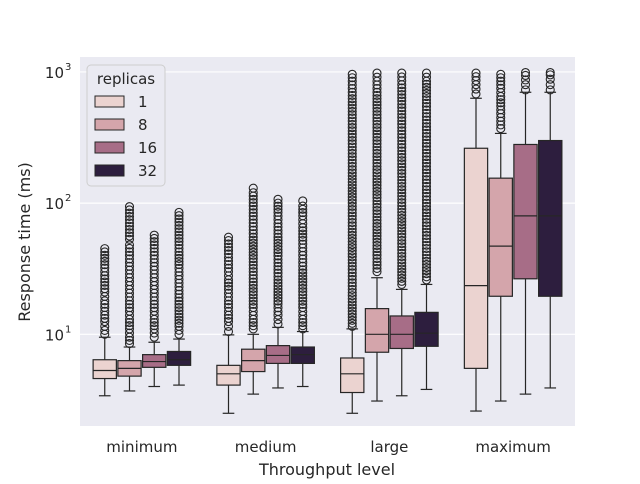  What do you see at coordinates (125, 136) in the screenshot?
I see `legend-entries: 1 8 16 32` at bounding box center [125, 136].